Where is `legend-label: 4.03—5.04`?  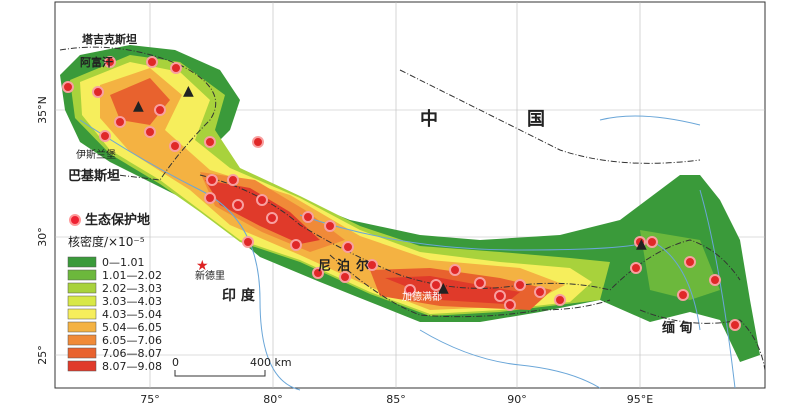 legend-label: 4.03—5.04 is located at coordinates (132, 314).